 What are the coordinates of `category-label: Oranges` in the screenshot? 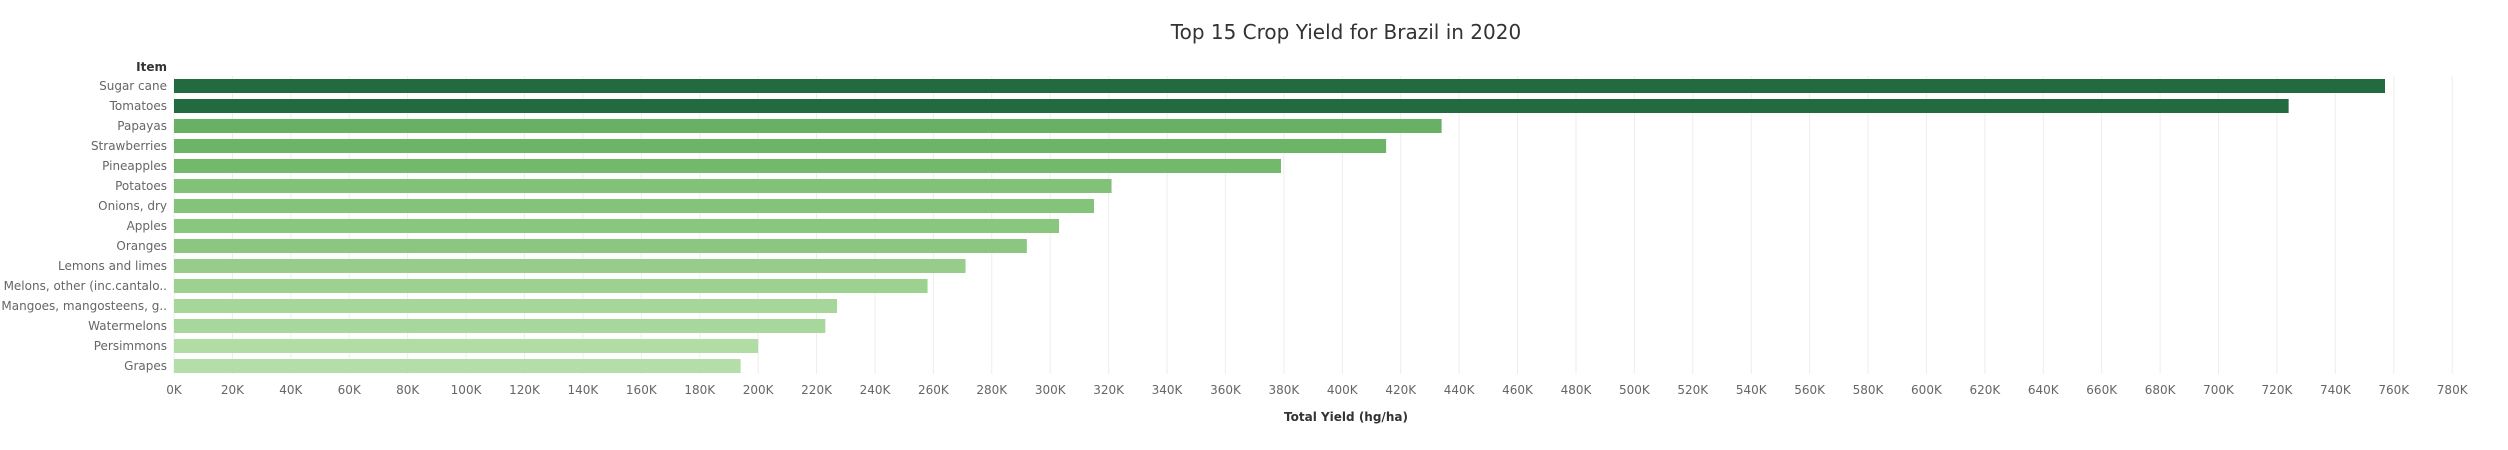 It's located at (141, 246).